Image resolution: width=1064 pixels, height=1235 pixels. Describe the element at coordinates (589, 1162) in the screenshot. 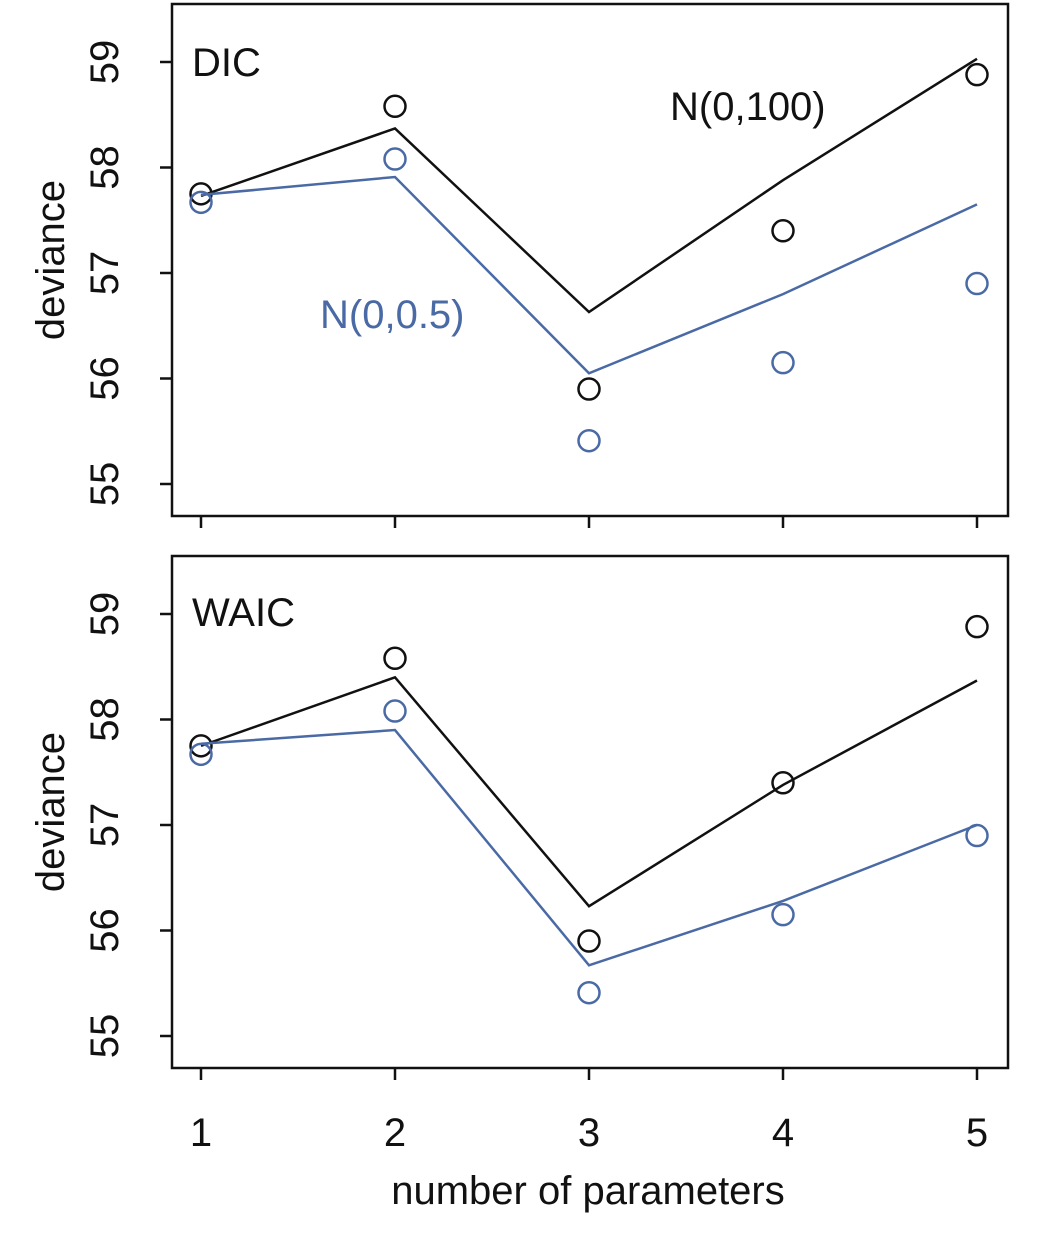

I see `x-axis: number of parameters 1 2 3 4 5` at that location.